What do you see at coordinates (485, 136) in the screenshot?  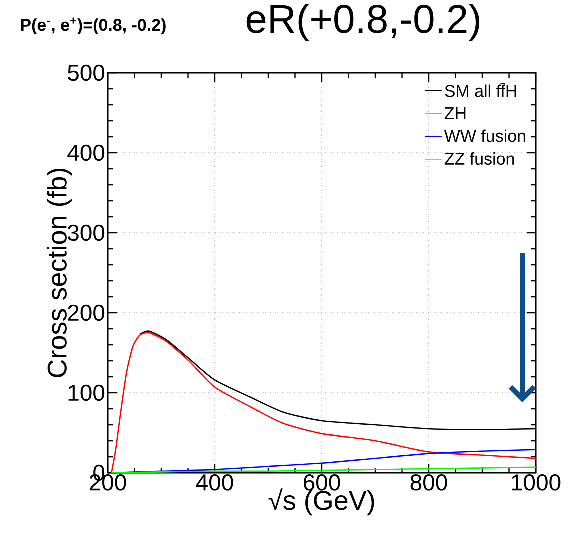 I see `legend-label: WW fusion` at bounding box center [485, 136].